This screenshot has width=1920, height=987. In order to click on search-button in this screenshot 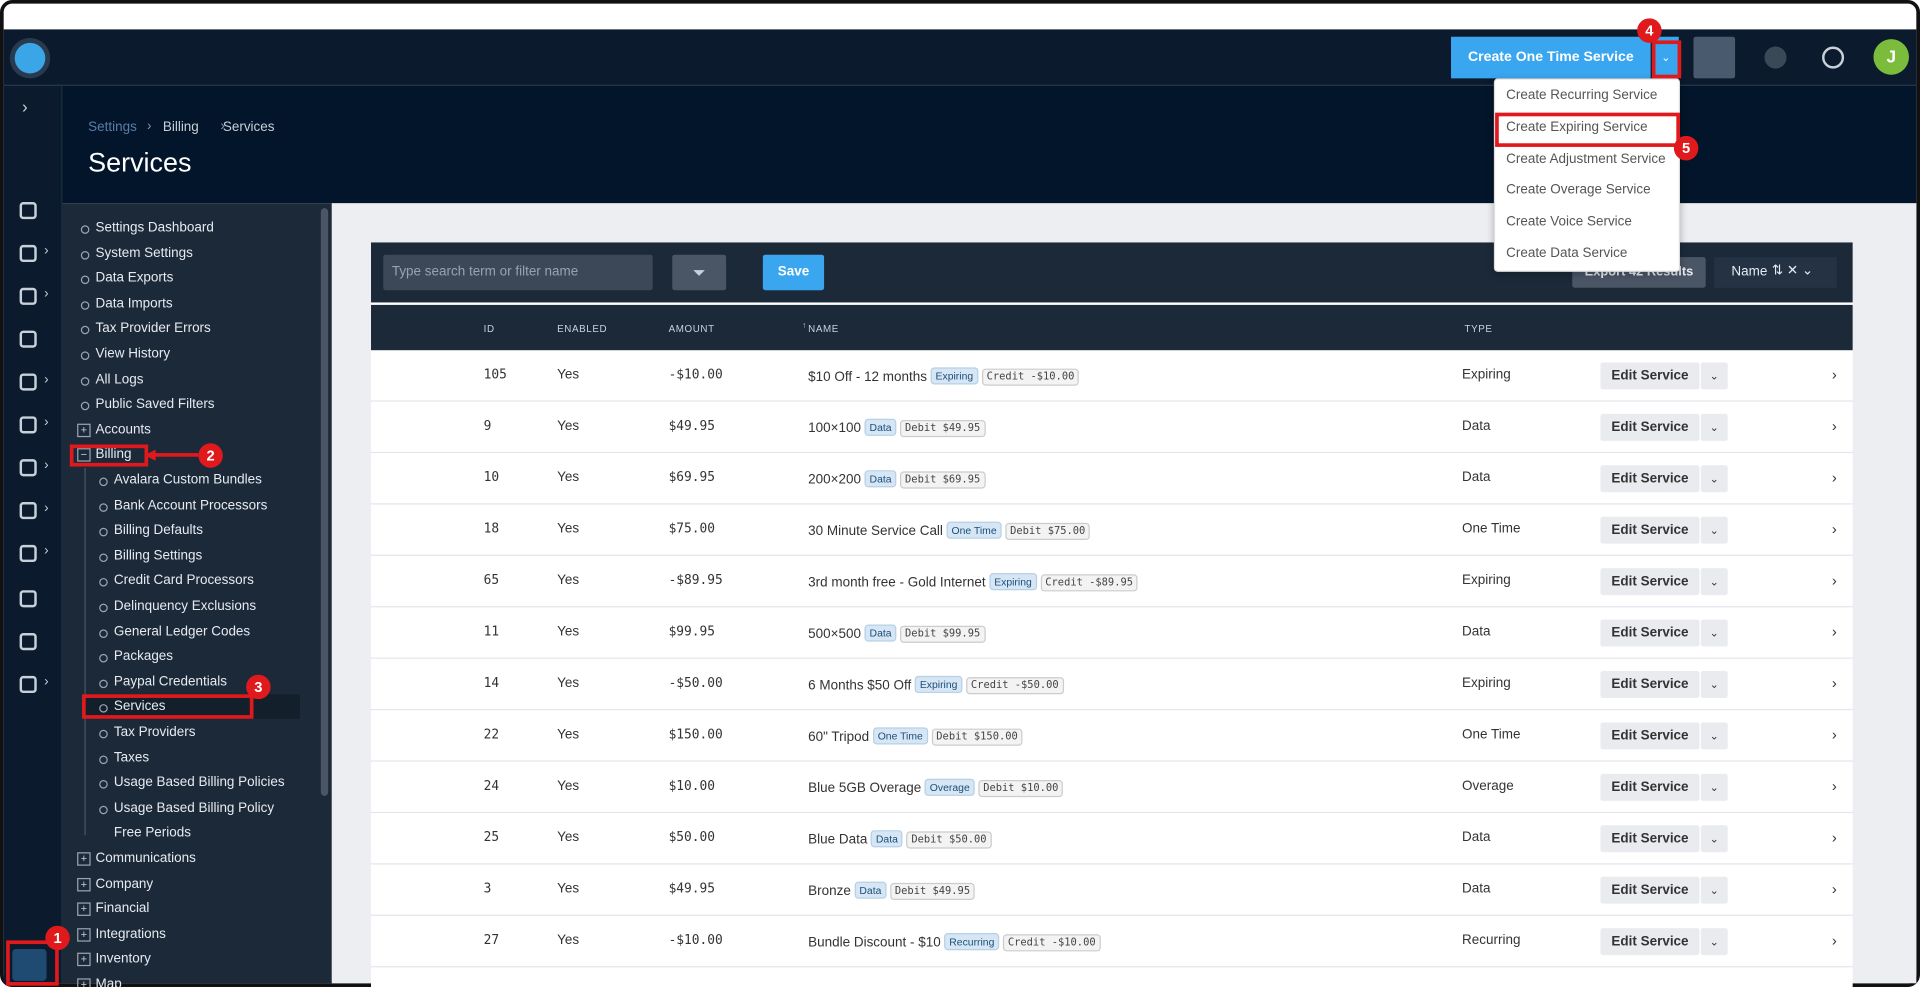, I will do `click(1714, 57)`.